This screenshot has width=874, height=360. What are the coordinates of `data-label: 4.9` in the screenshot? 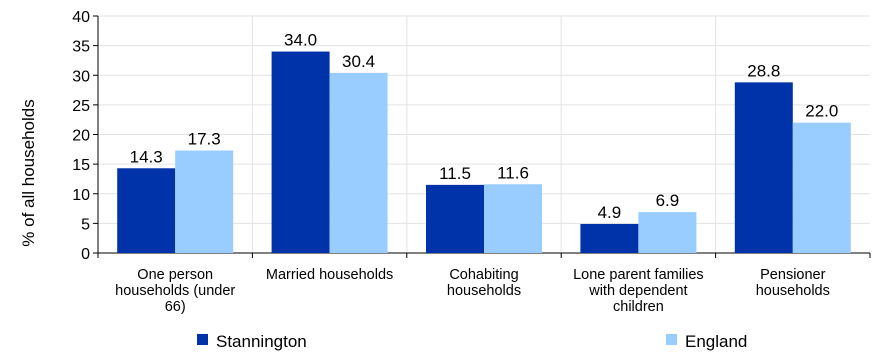 It's located at (610, 212).